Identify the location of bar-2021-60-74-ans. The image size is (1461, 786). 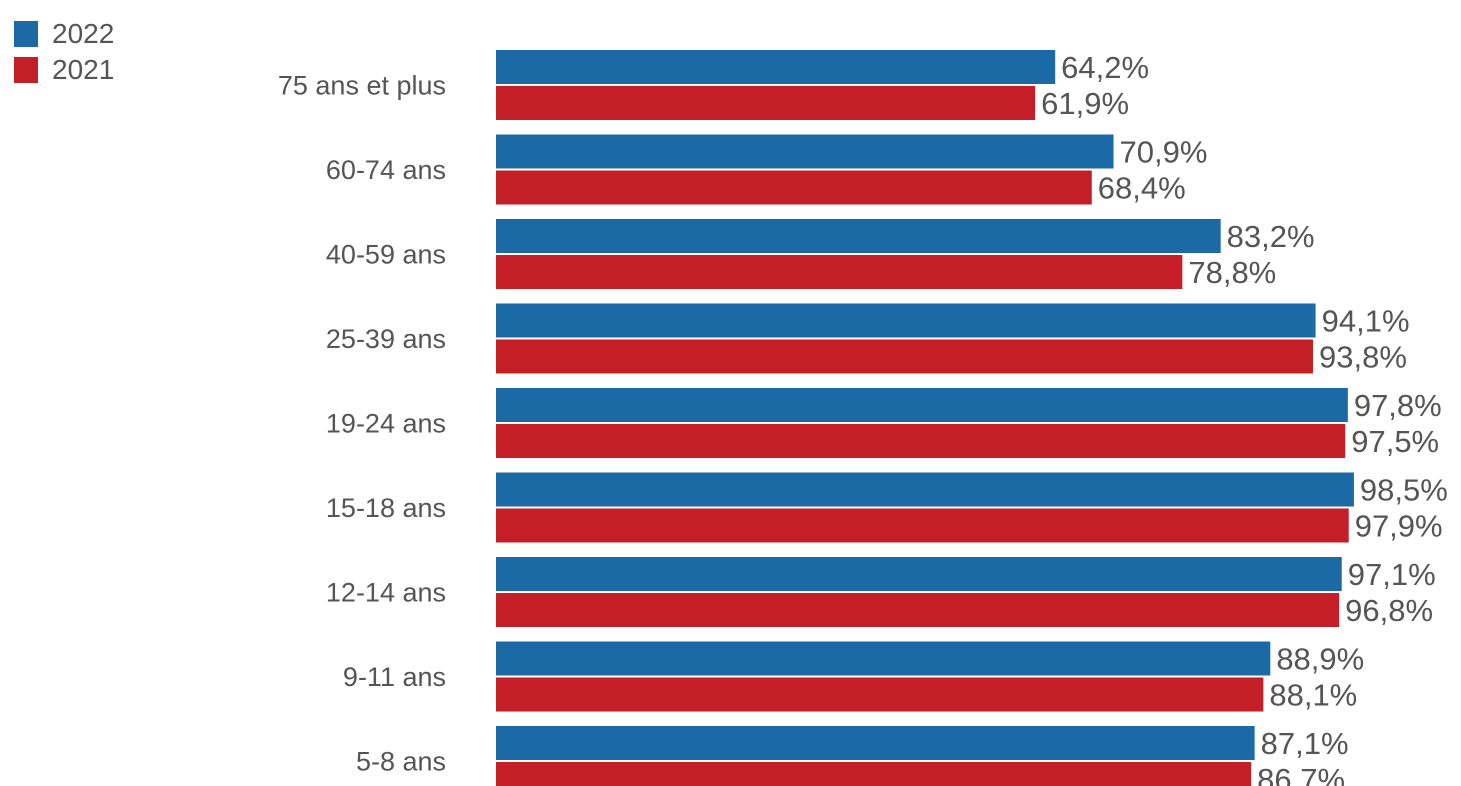
(794, 187).